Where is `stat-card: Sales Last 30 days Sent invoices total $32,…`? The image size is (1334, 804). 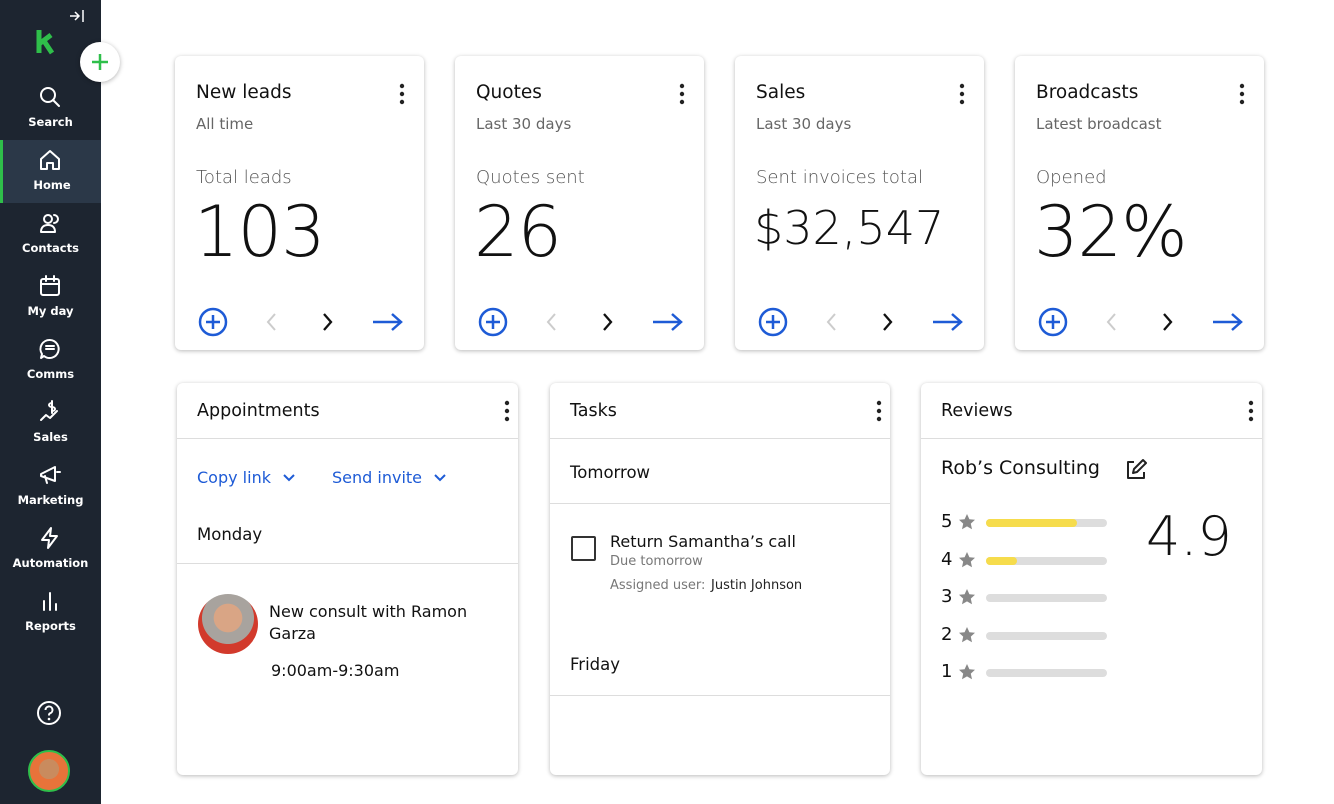
stat-card: Sales Last 30 days Sent invoices total $32,… is located at coordinates (859, 203).